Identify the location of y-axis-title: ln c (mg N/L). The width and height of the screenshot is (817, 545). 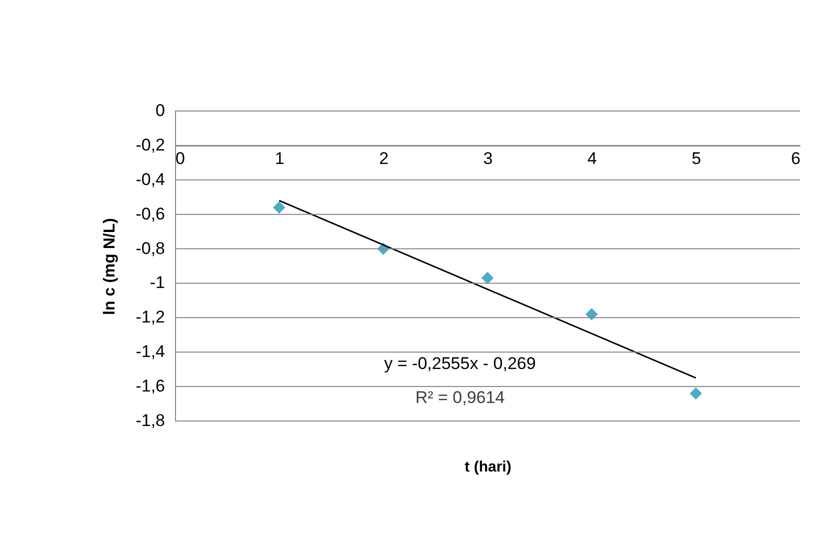
(110, 266).